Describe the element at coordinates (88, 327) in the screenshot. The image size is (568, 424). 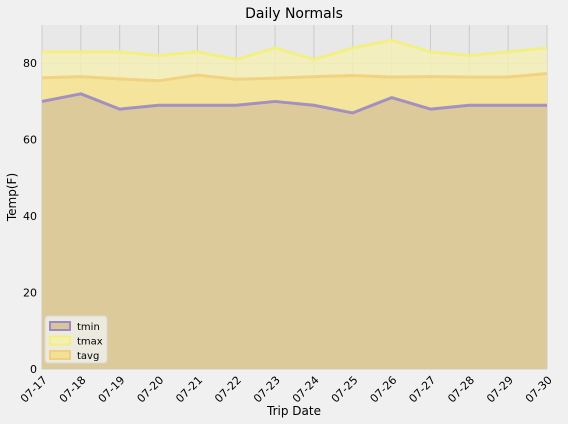
I see `legend-label-tmin: tmin` at that location.